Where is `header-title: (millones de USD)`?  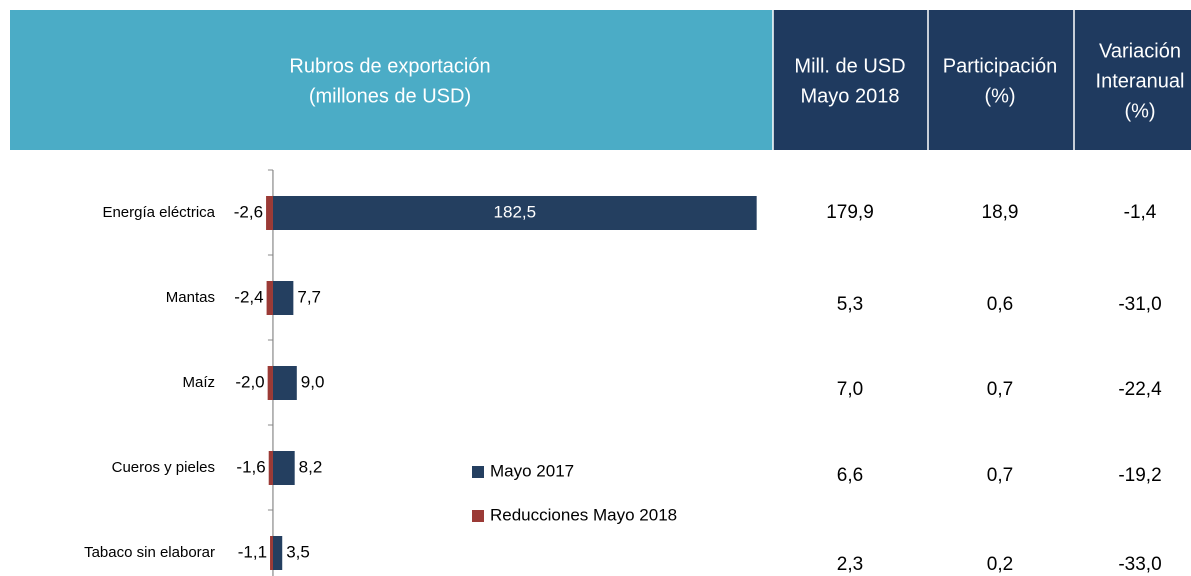 header-title: (millones de USD) is located at coordinates (390, 96).